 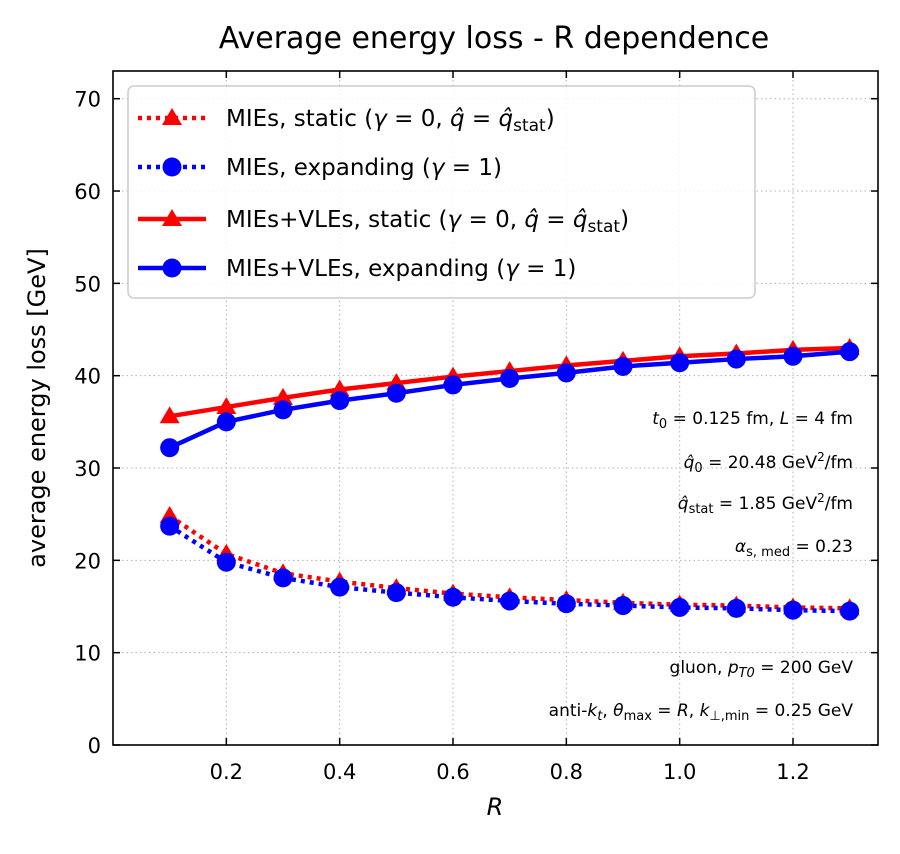 I want to click on x-axis-label: R, so click(x=495, y=807).